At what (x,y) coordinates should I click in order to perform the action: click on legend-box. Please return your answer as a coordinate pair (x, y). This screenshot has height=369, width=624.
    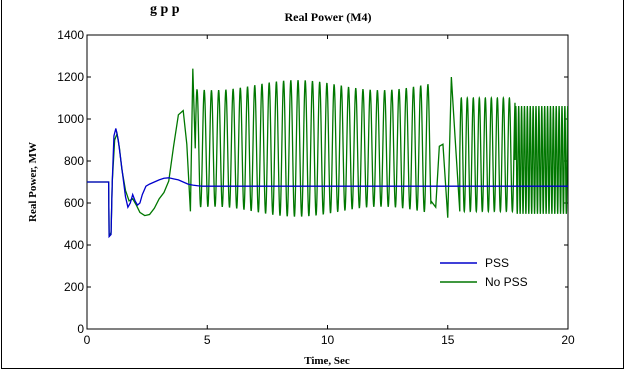
    Looking at the image, I should click on (499, 270).